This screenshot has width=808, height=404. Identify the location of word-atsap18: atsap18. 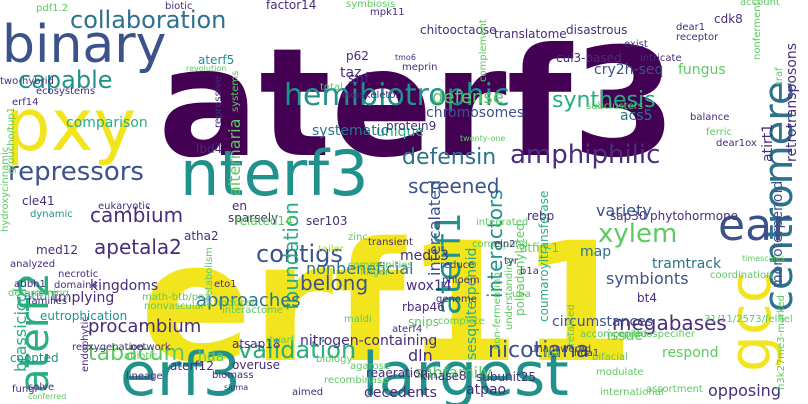
(256, 344).